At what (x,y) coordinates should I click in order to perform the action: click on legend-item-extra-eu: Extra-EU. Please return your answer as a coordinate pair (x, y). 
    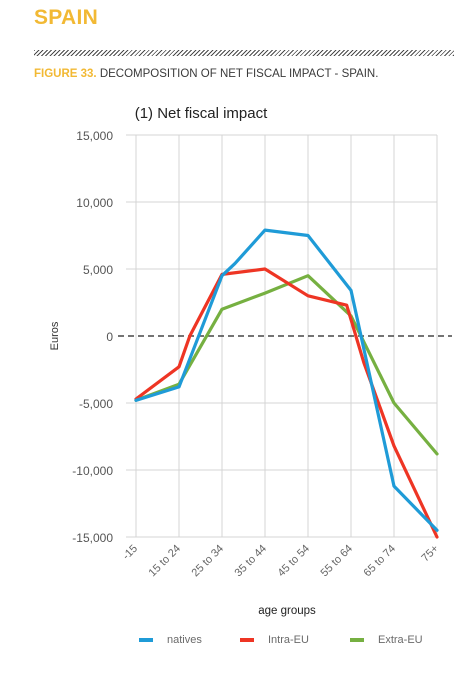
    Looking at the image, I should click on (386, 640).